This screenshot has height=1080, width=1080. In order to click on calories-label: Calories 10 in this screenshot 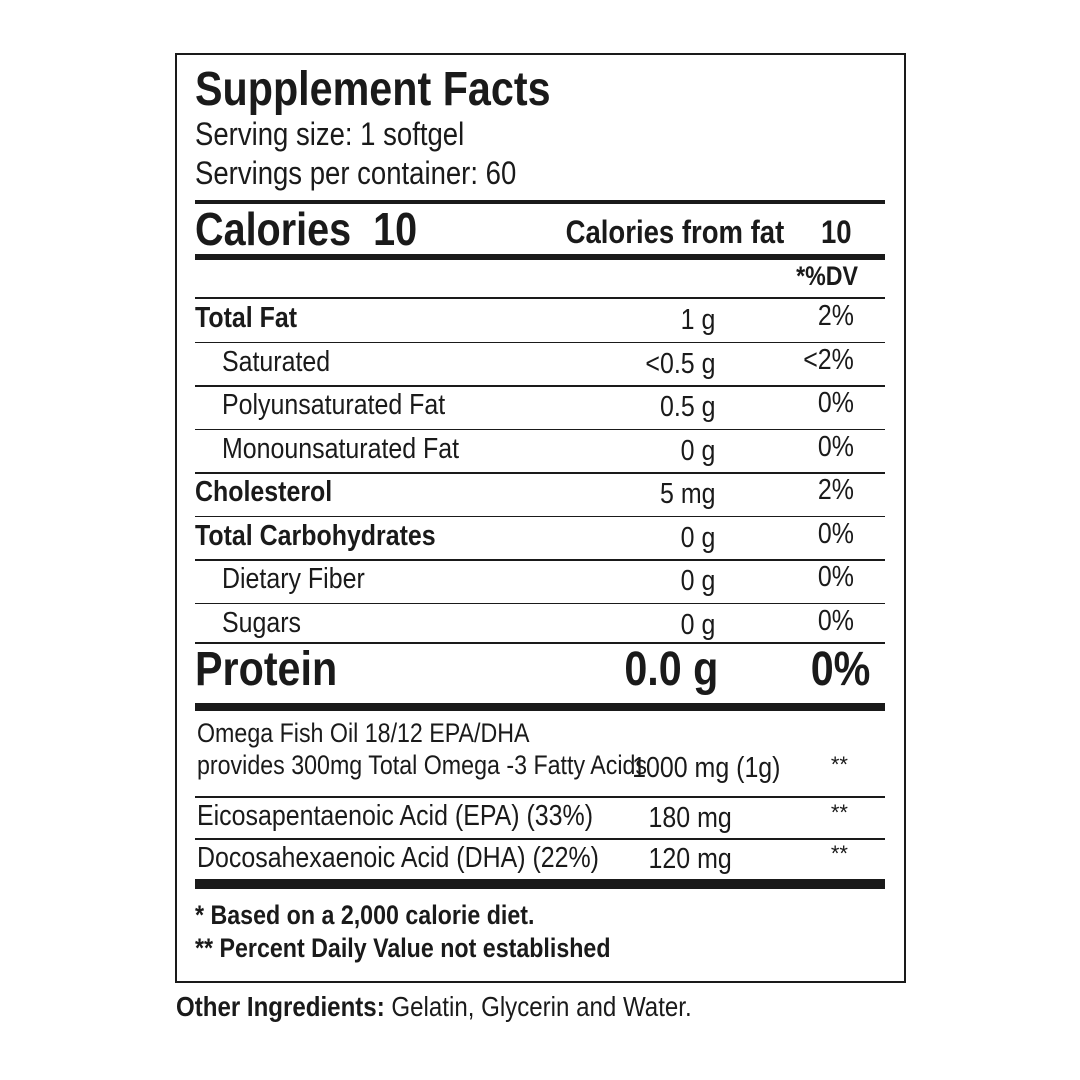, I will do `click(306, 229)`.